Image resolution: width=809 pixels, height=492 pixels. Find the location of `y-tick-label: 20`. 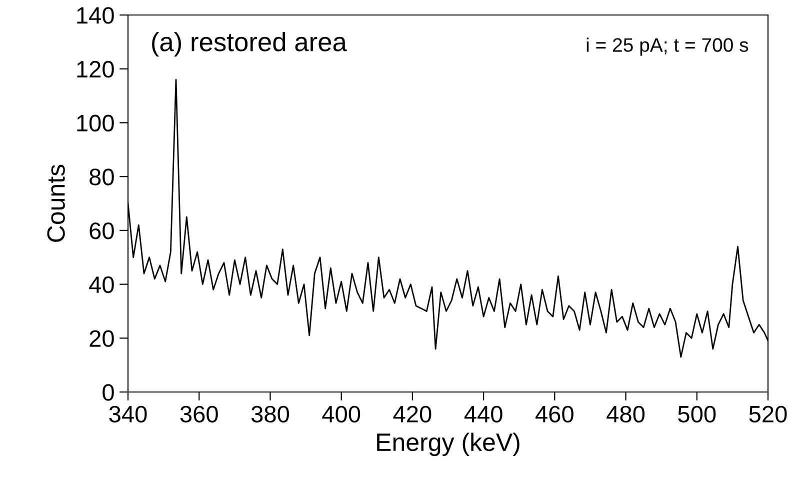

y-tick-label: 20 is located at coordinates (102, 338).